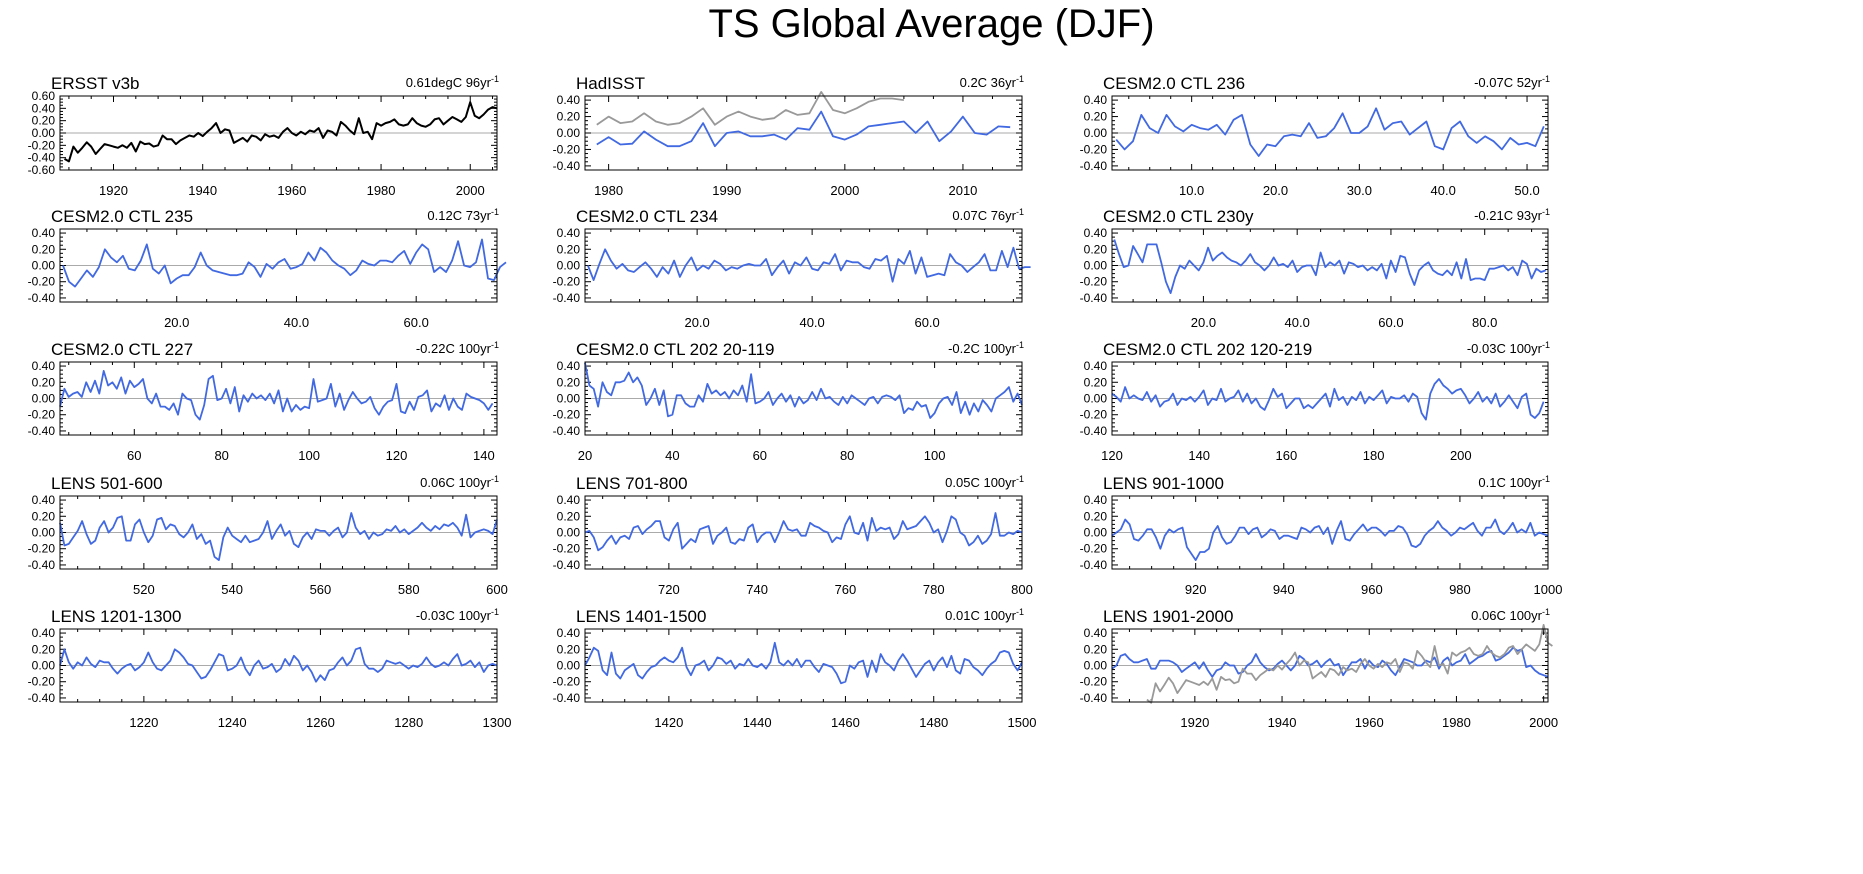 The image size is (1863, 874). I want to click on x-tick-label: 1300, so click(497, 722).